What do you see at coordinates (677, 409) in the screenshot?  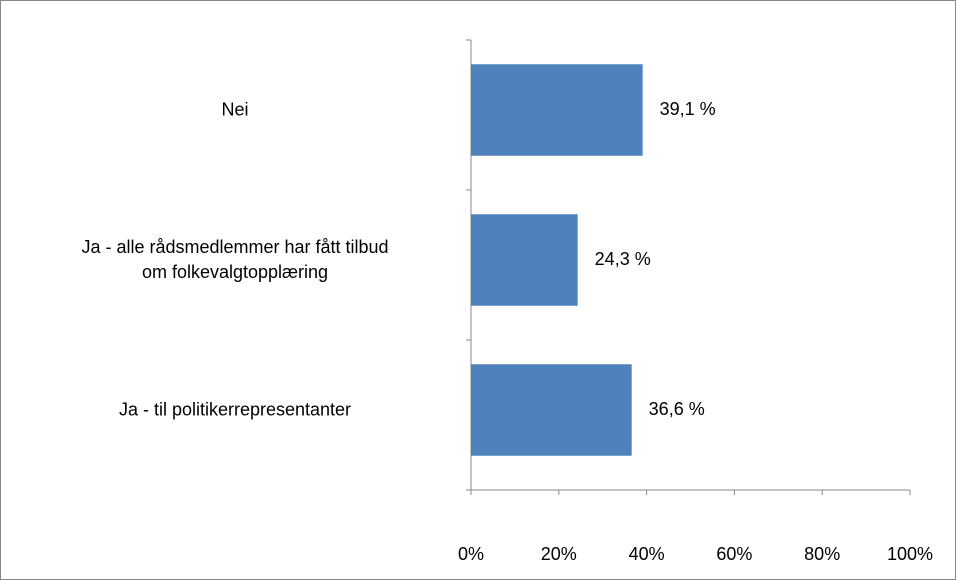 I see `value-label: 36,6 %` at bounding box center [677, 409].